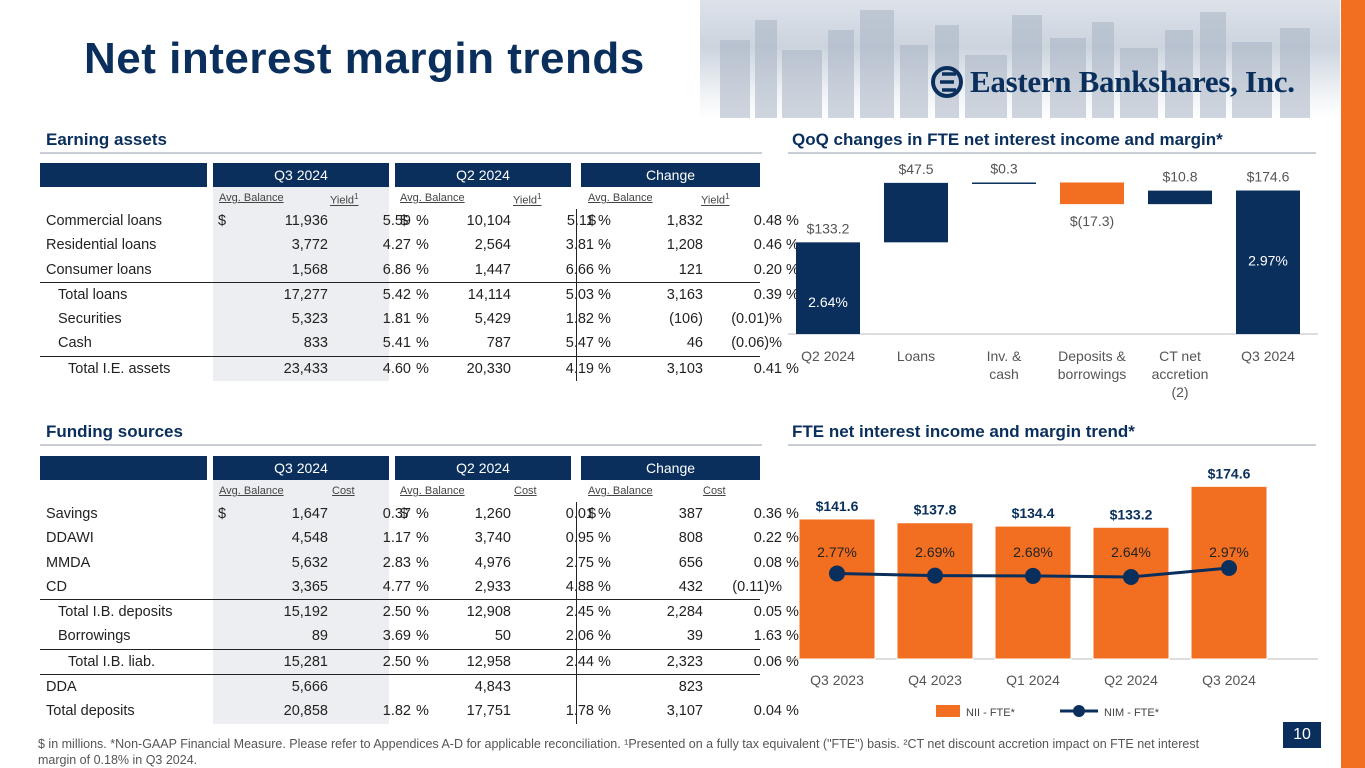 Image resolution: width=1365 pixels, height=768 pixels. Describe the element at coordinates (1229, 473) in the screenshot. I see `nii-value-label: $174.6` at that location.